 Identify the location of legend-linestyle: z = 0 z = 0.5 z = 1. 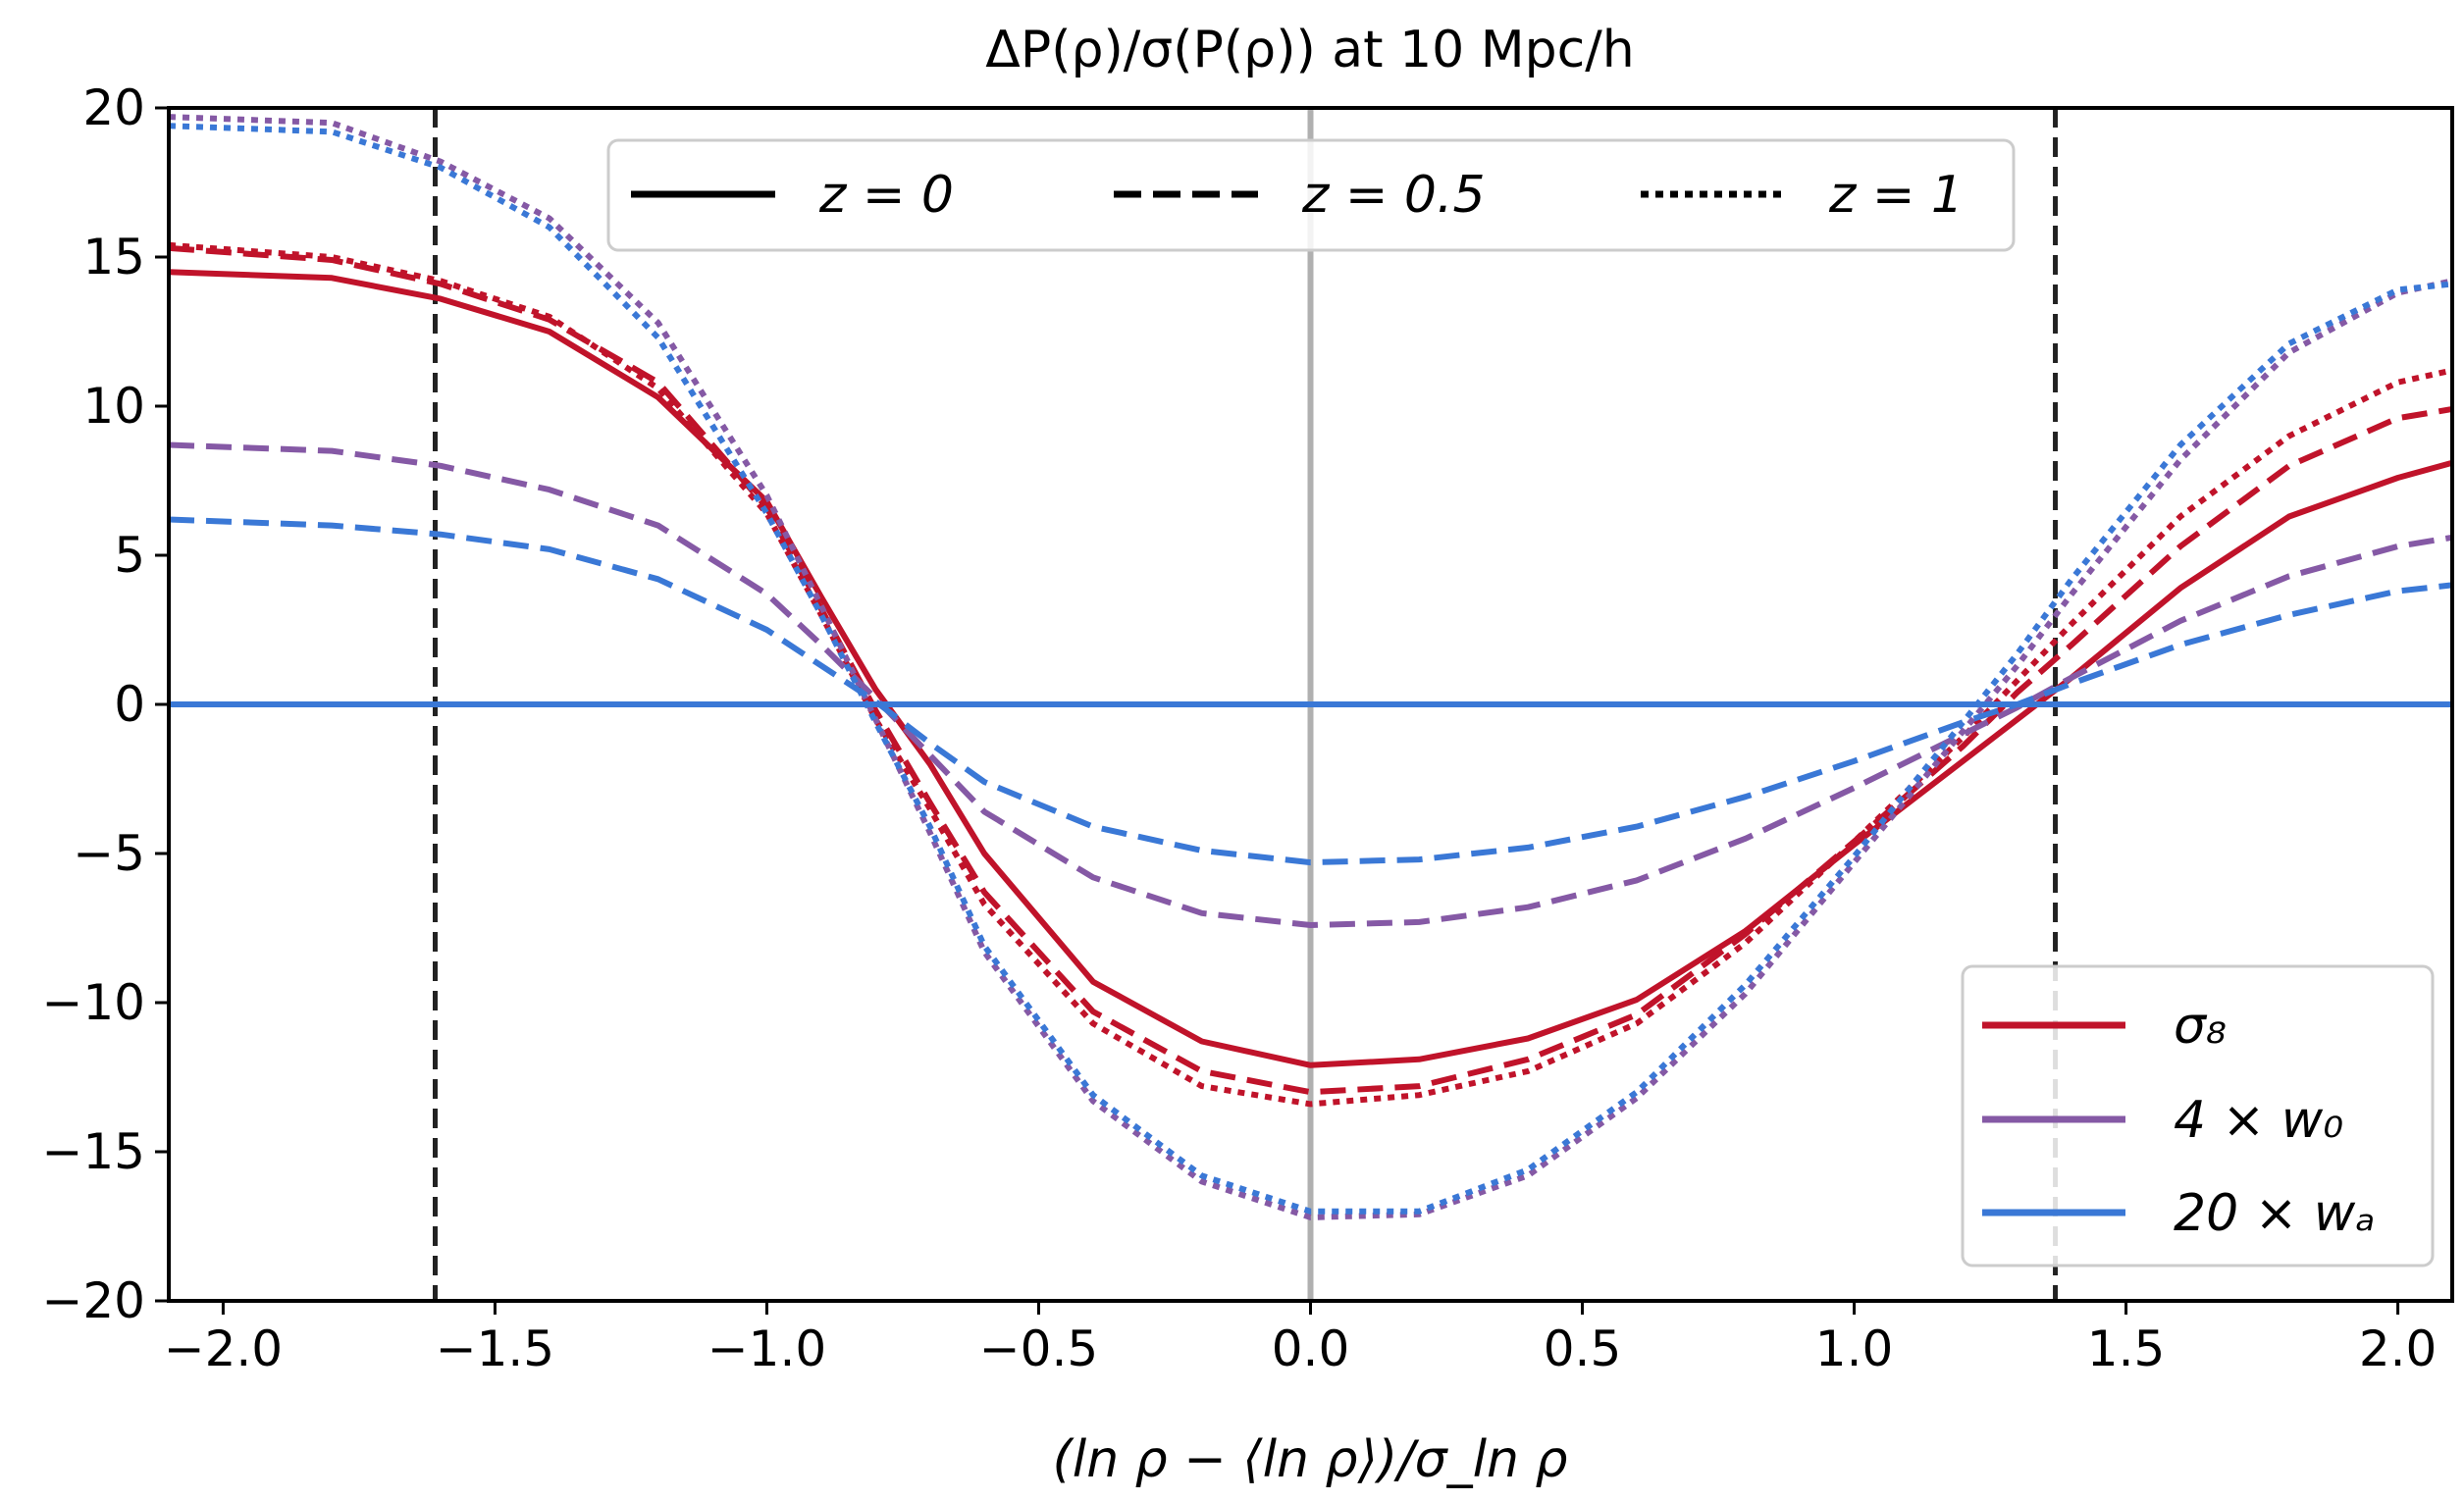
(1311, 195).